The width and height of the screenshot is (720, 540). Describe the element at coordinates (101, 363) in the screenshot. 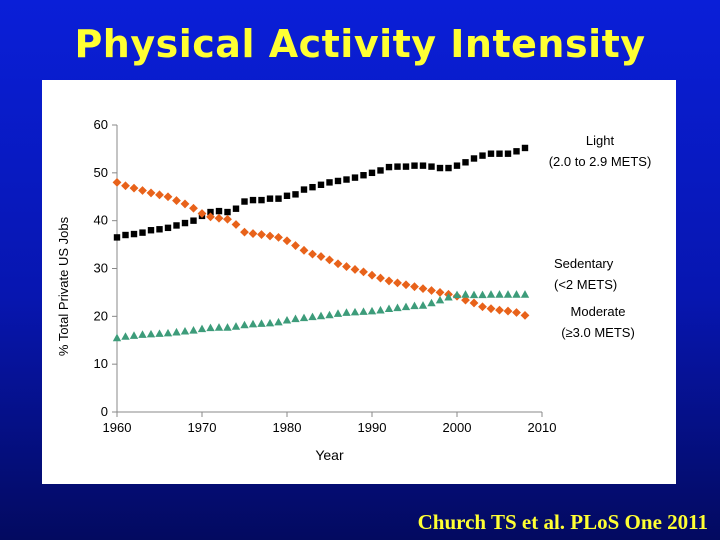

I see `y-tick-label: 10` at that location.